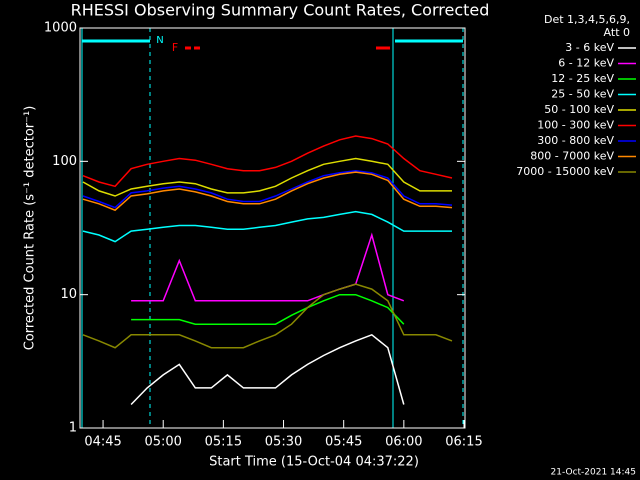 The height and width of the screenshot is (480, 640). Describe the element at coordinates (593, 473) in the screenshot. I see `footer: 21-Oct-2021 14:45` at that location.